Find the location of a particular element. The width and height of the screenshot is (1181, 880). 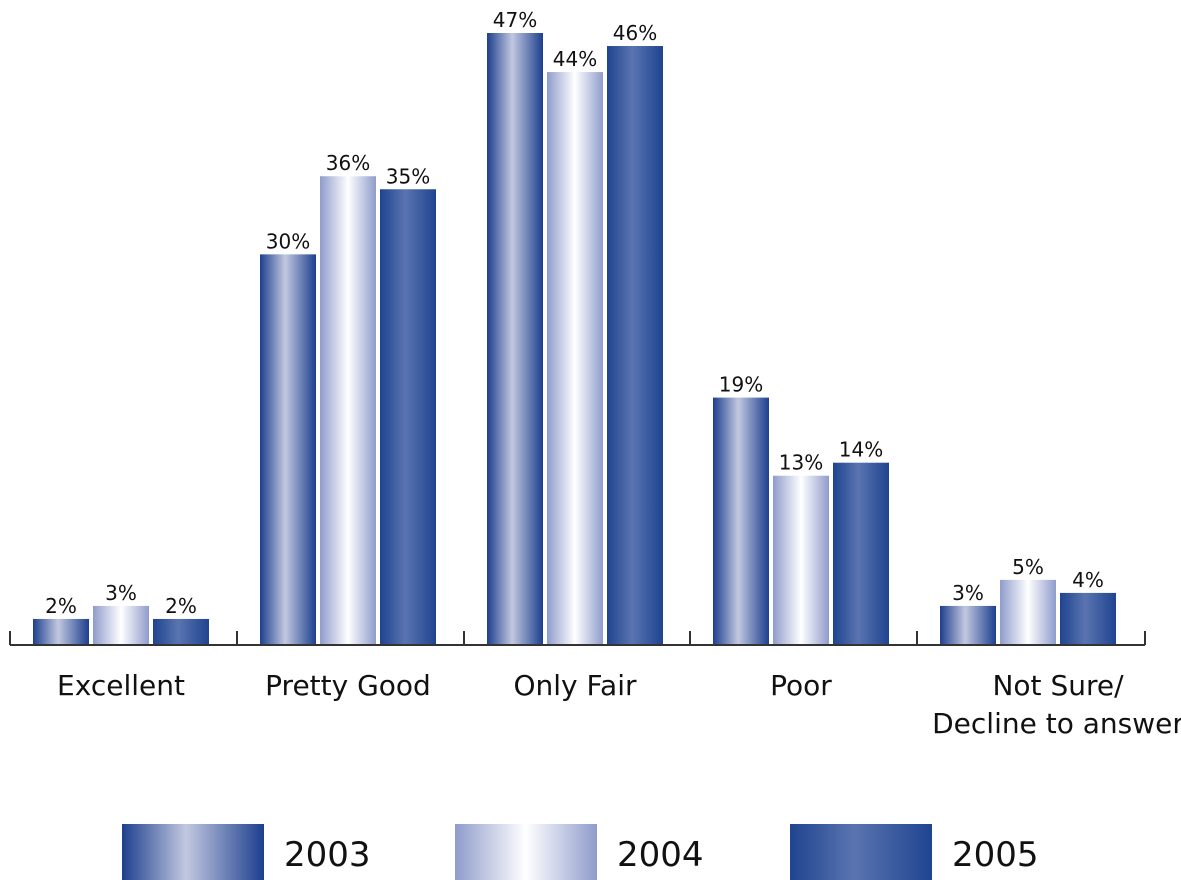

data-label-2003-3: 47% is located at coordinates (515, 20).